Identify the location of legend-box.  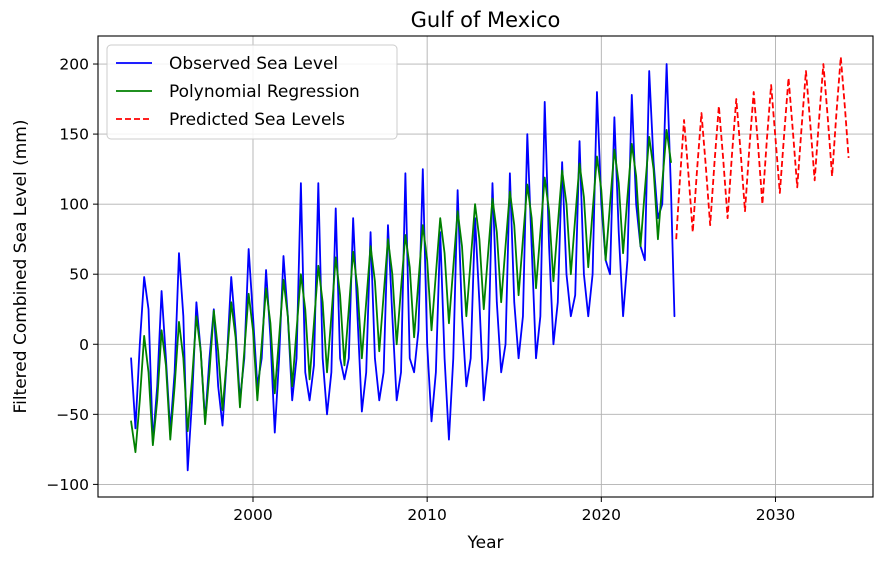
(252, 92).